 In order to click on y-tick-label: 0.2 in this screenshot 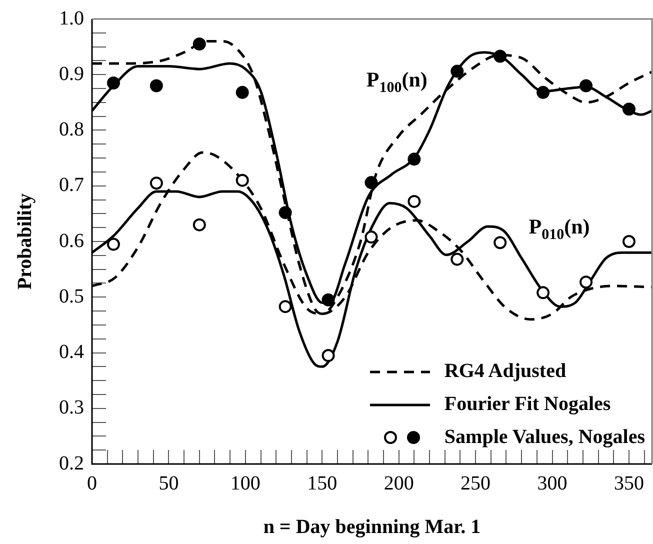, I will do `click(71, 463)`.